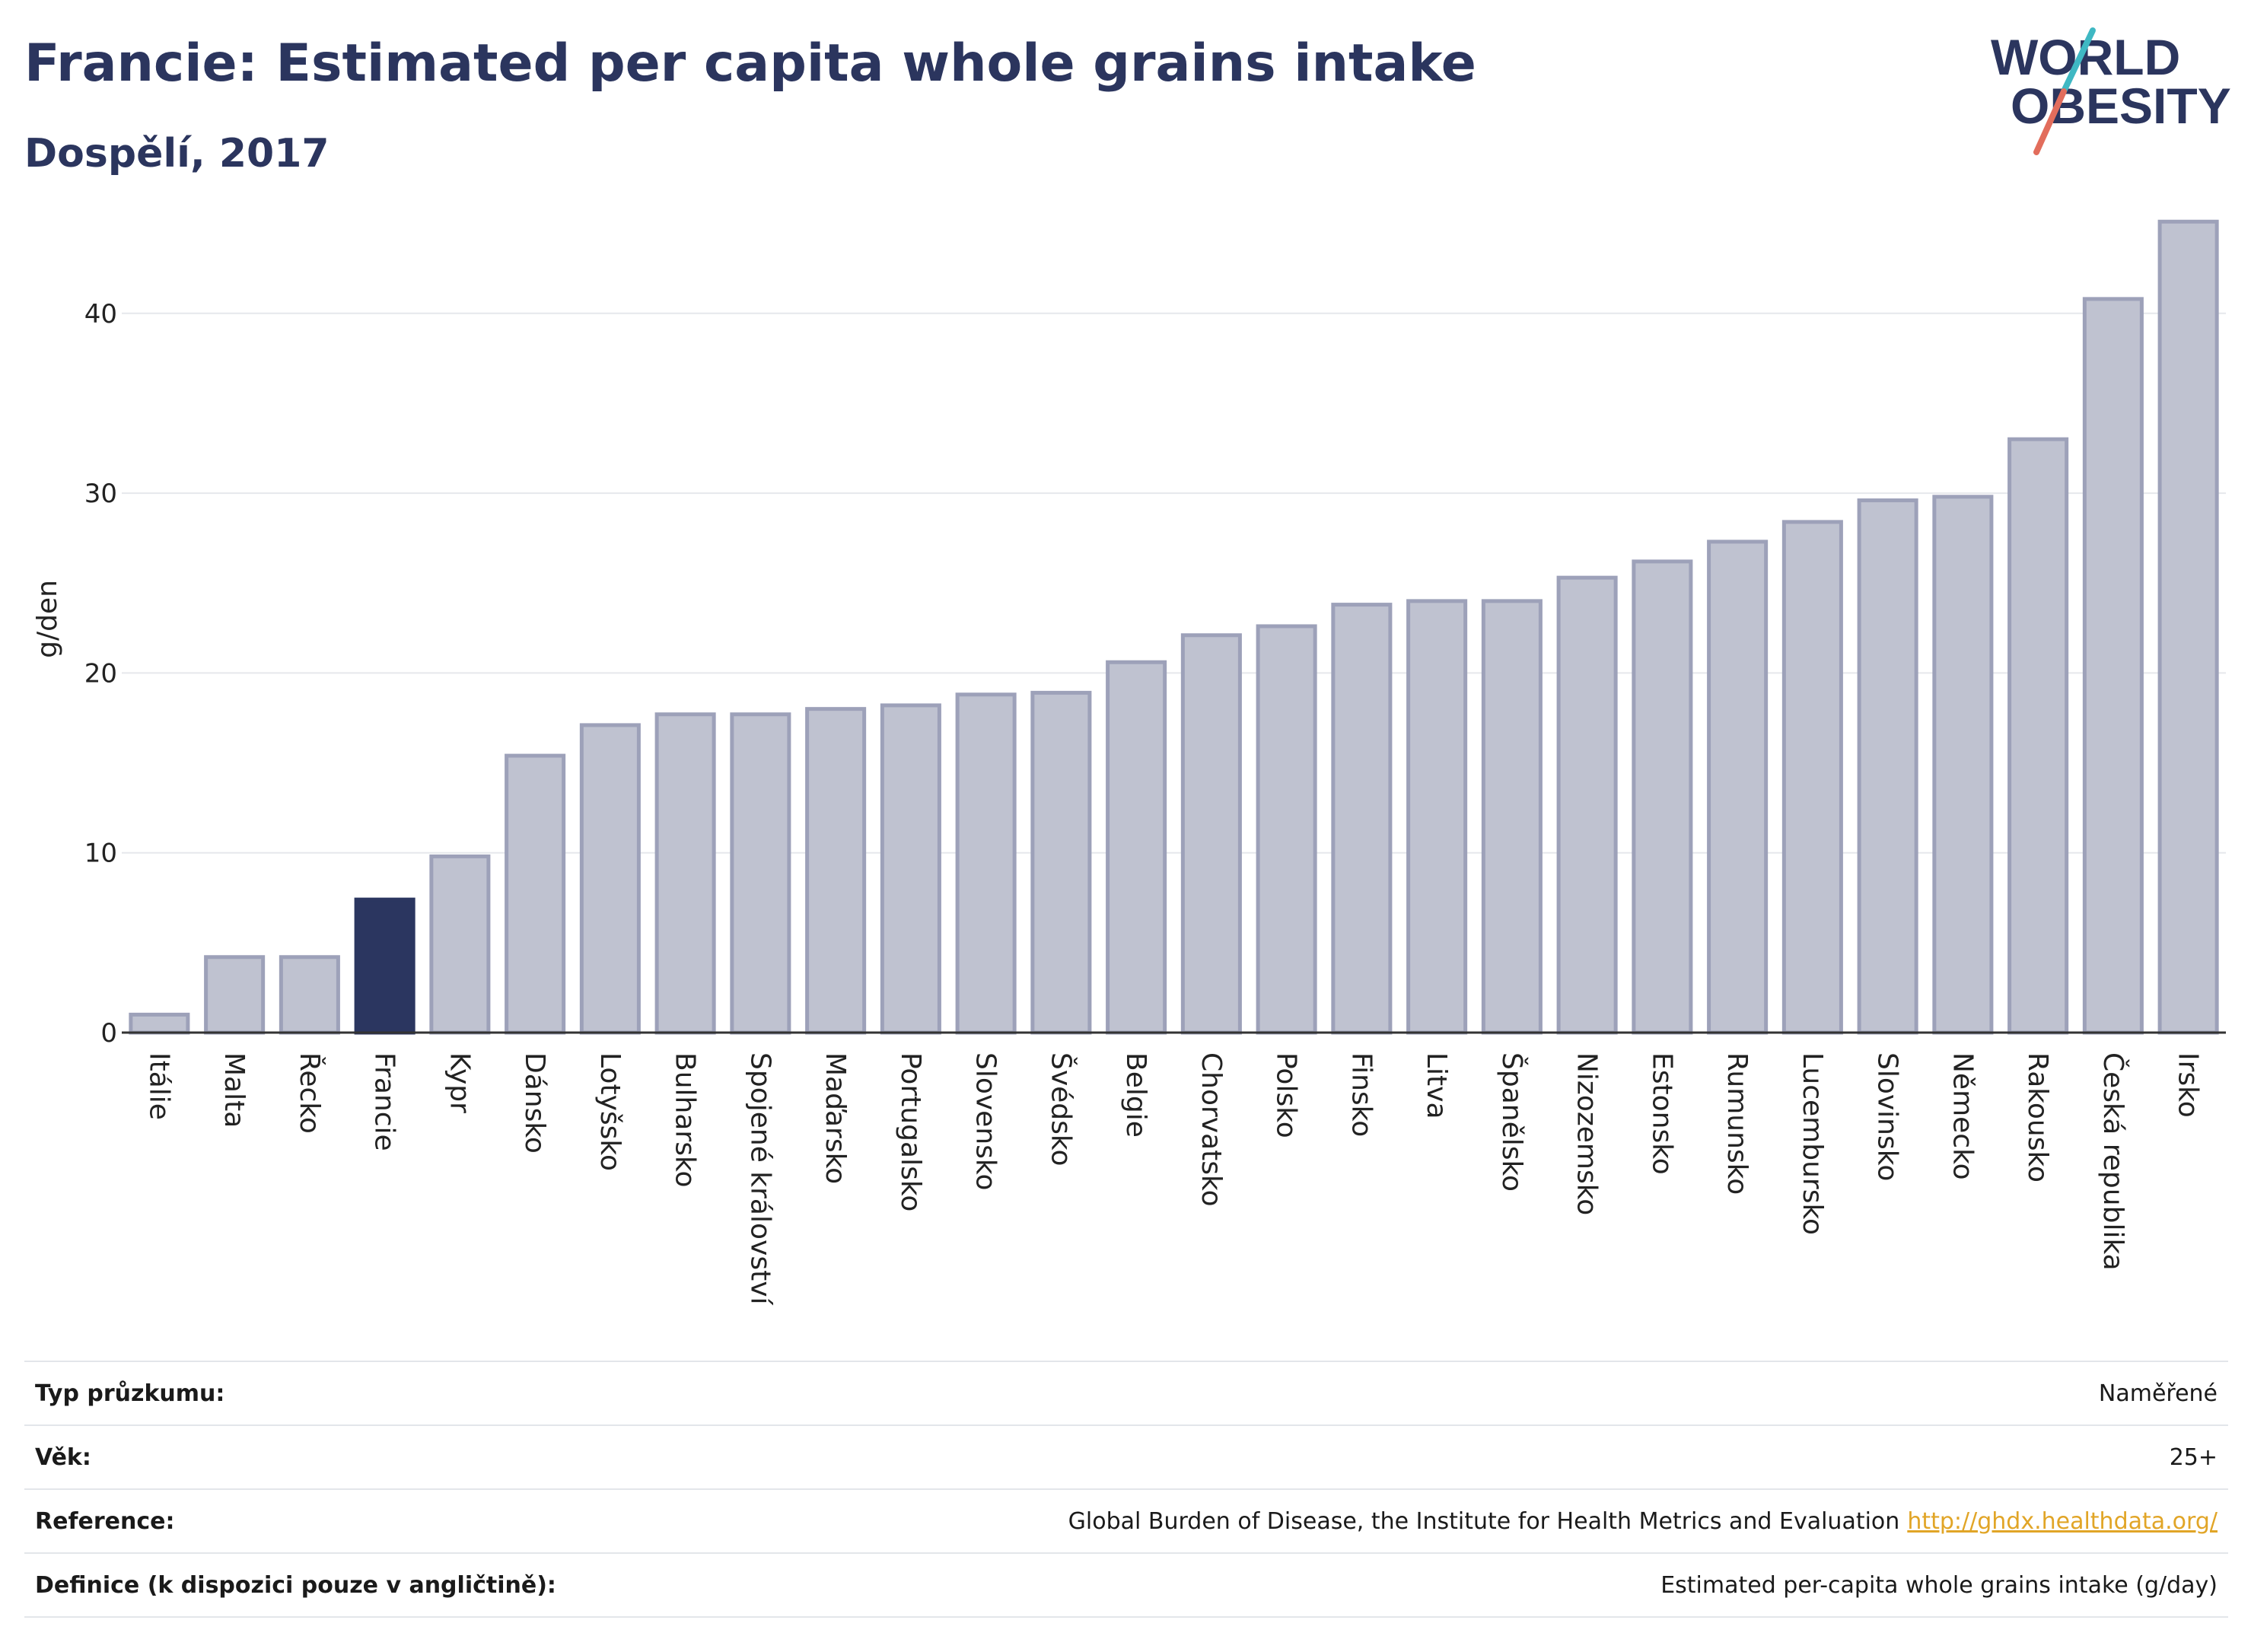 Image resolution: width=2251 pixels, height=1652 pixels. What do you see at coordinates (1361, 1094) in the screenshot?
I see `x-tick-label: Finsko` at bounding box center [1361, 1094].